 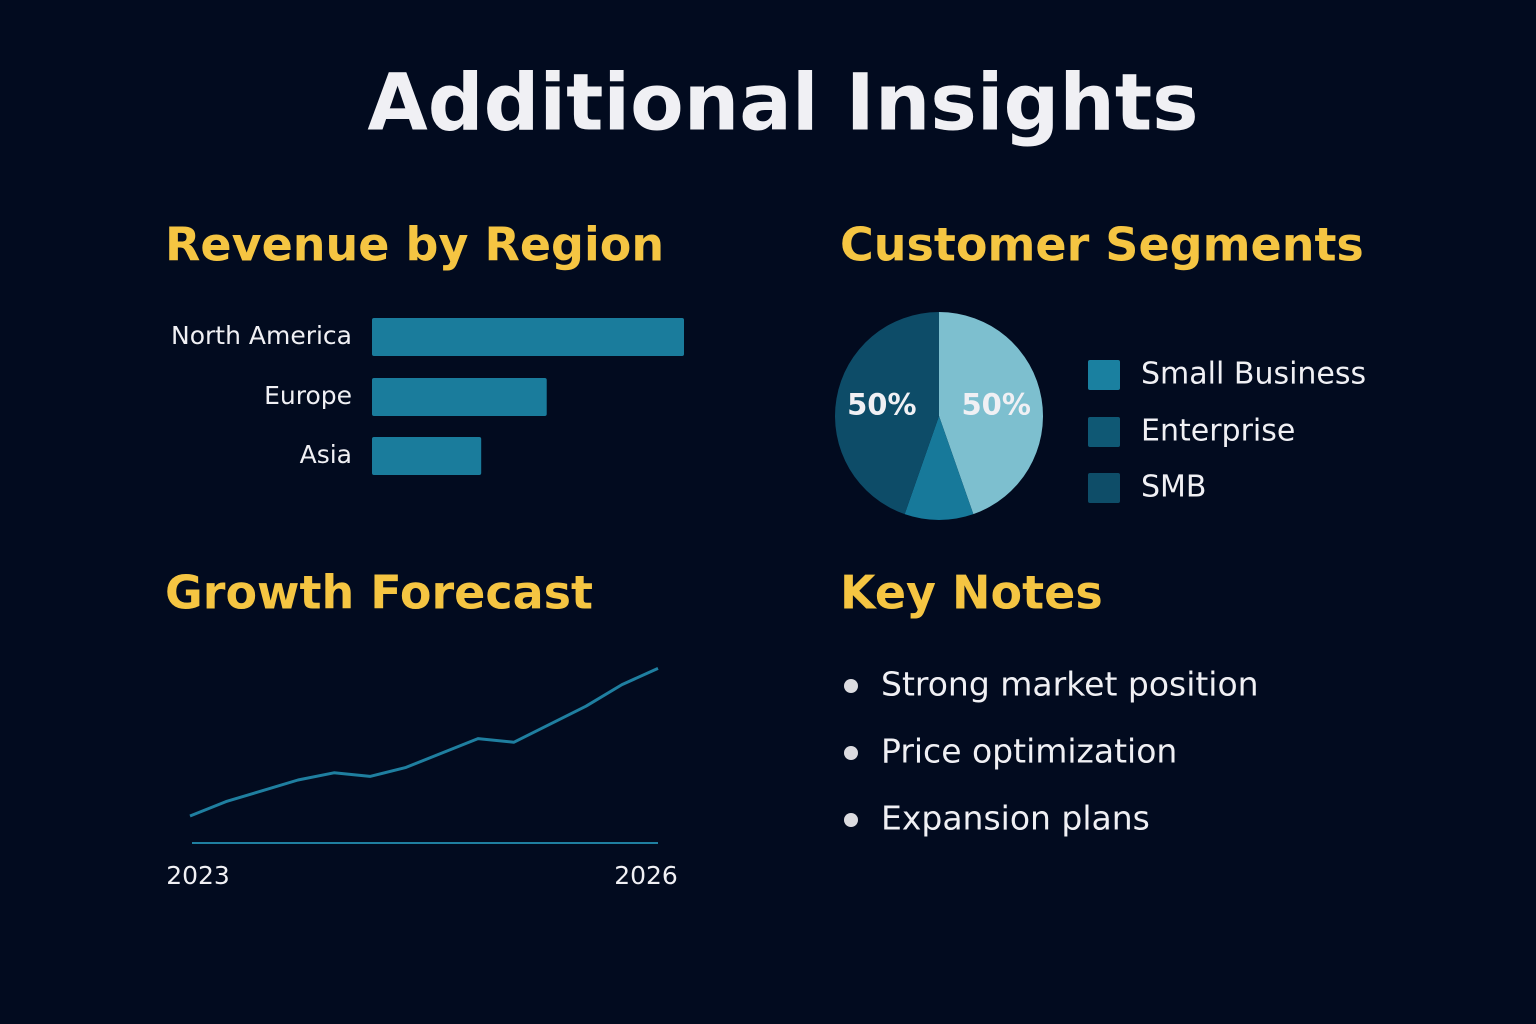 What do you see at coordinates (379, 593) in the screenshot?
I see `line-title: Growth Forecast` at bounding box center [379, 593].